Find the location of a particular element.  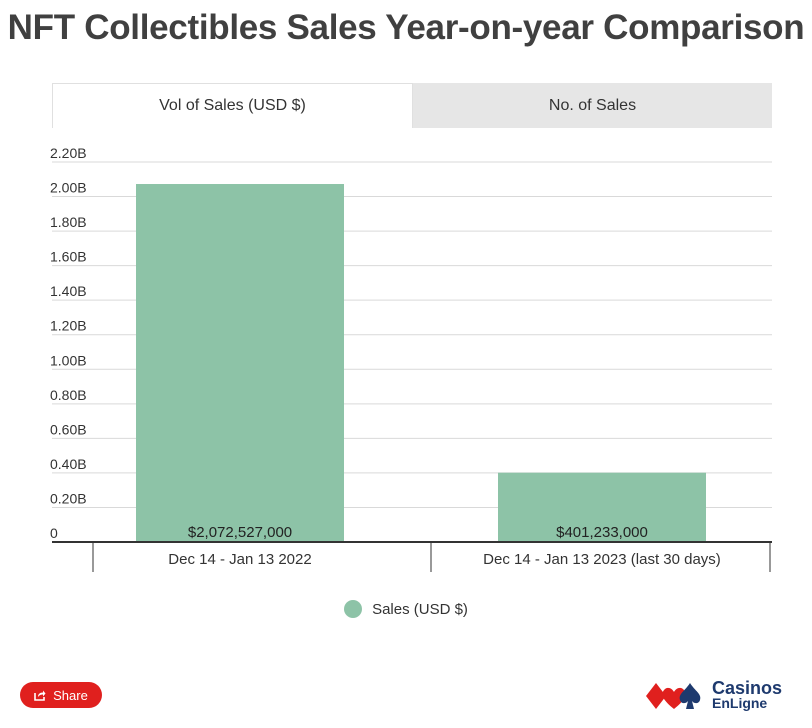

x-tick-label: Dec 14 - Jan 13 2022 is located at coordinates (239, 559).